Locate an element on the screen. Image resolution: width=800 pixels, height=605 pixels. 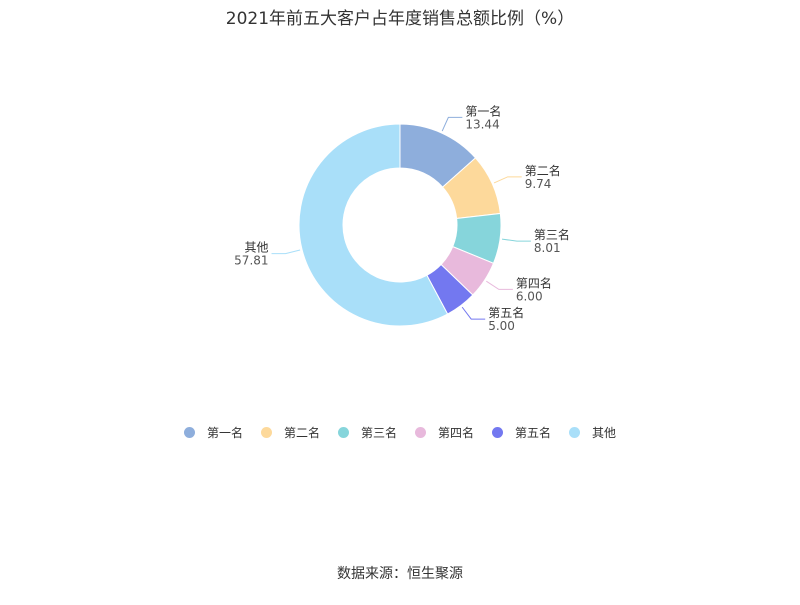
legend-item-3: 第三名 is located at coordinates (367, 432).